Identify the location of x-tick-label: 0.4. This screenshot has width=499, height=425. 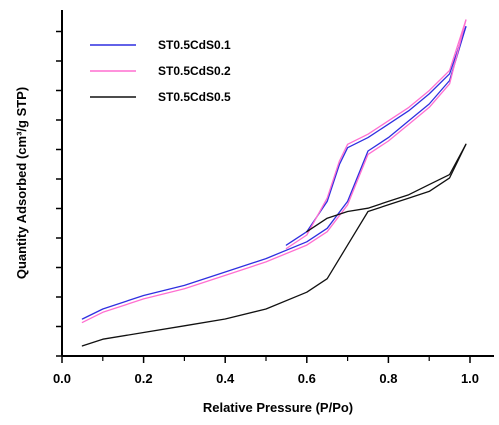
(225, 378).